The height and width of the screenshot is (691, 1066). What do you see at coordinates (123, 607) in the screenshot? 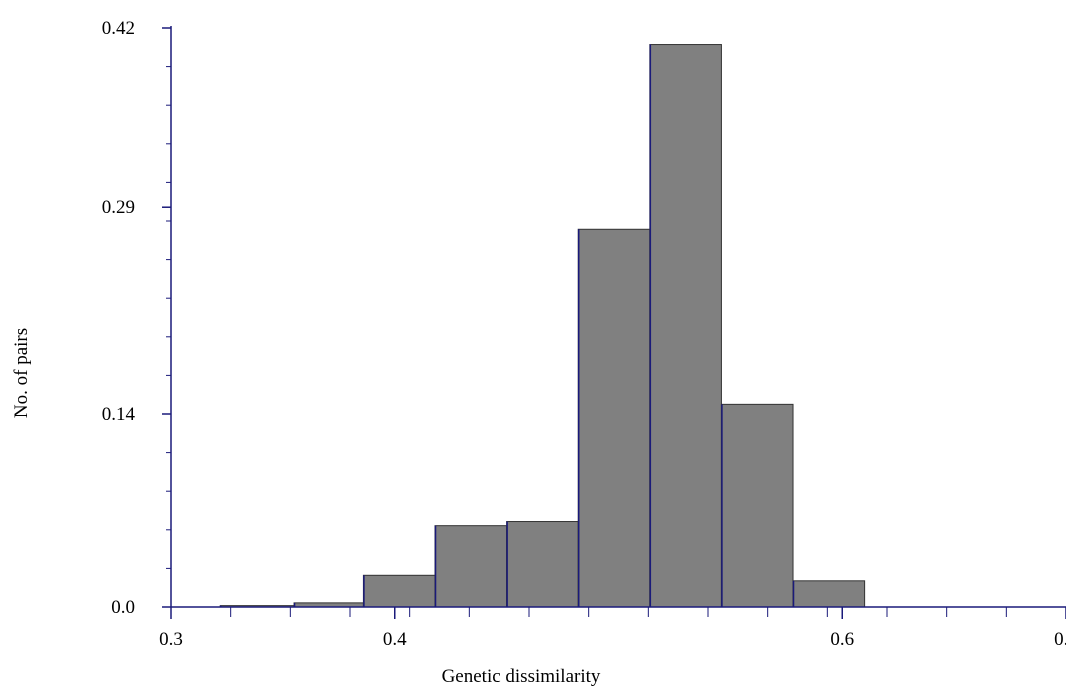
I see `y-tick-label: 0.0` at bounding box center [123, 607].